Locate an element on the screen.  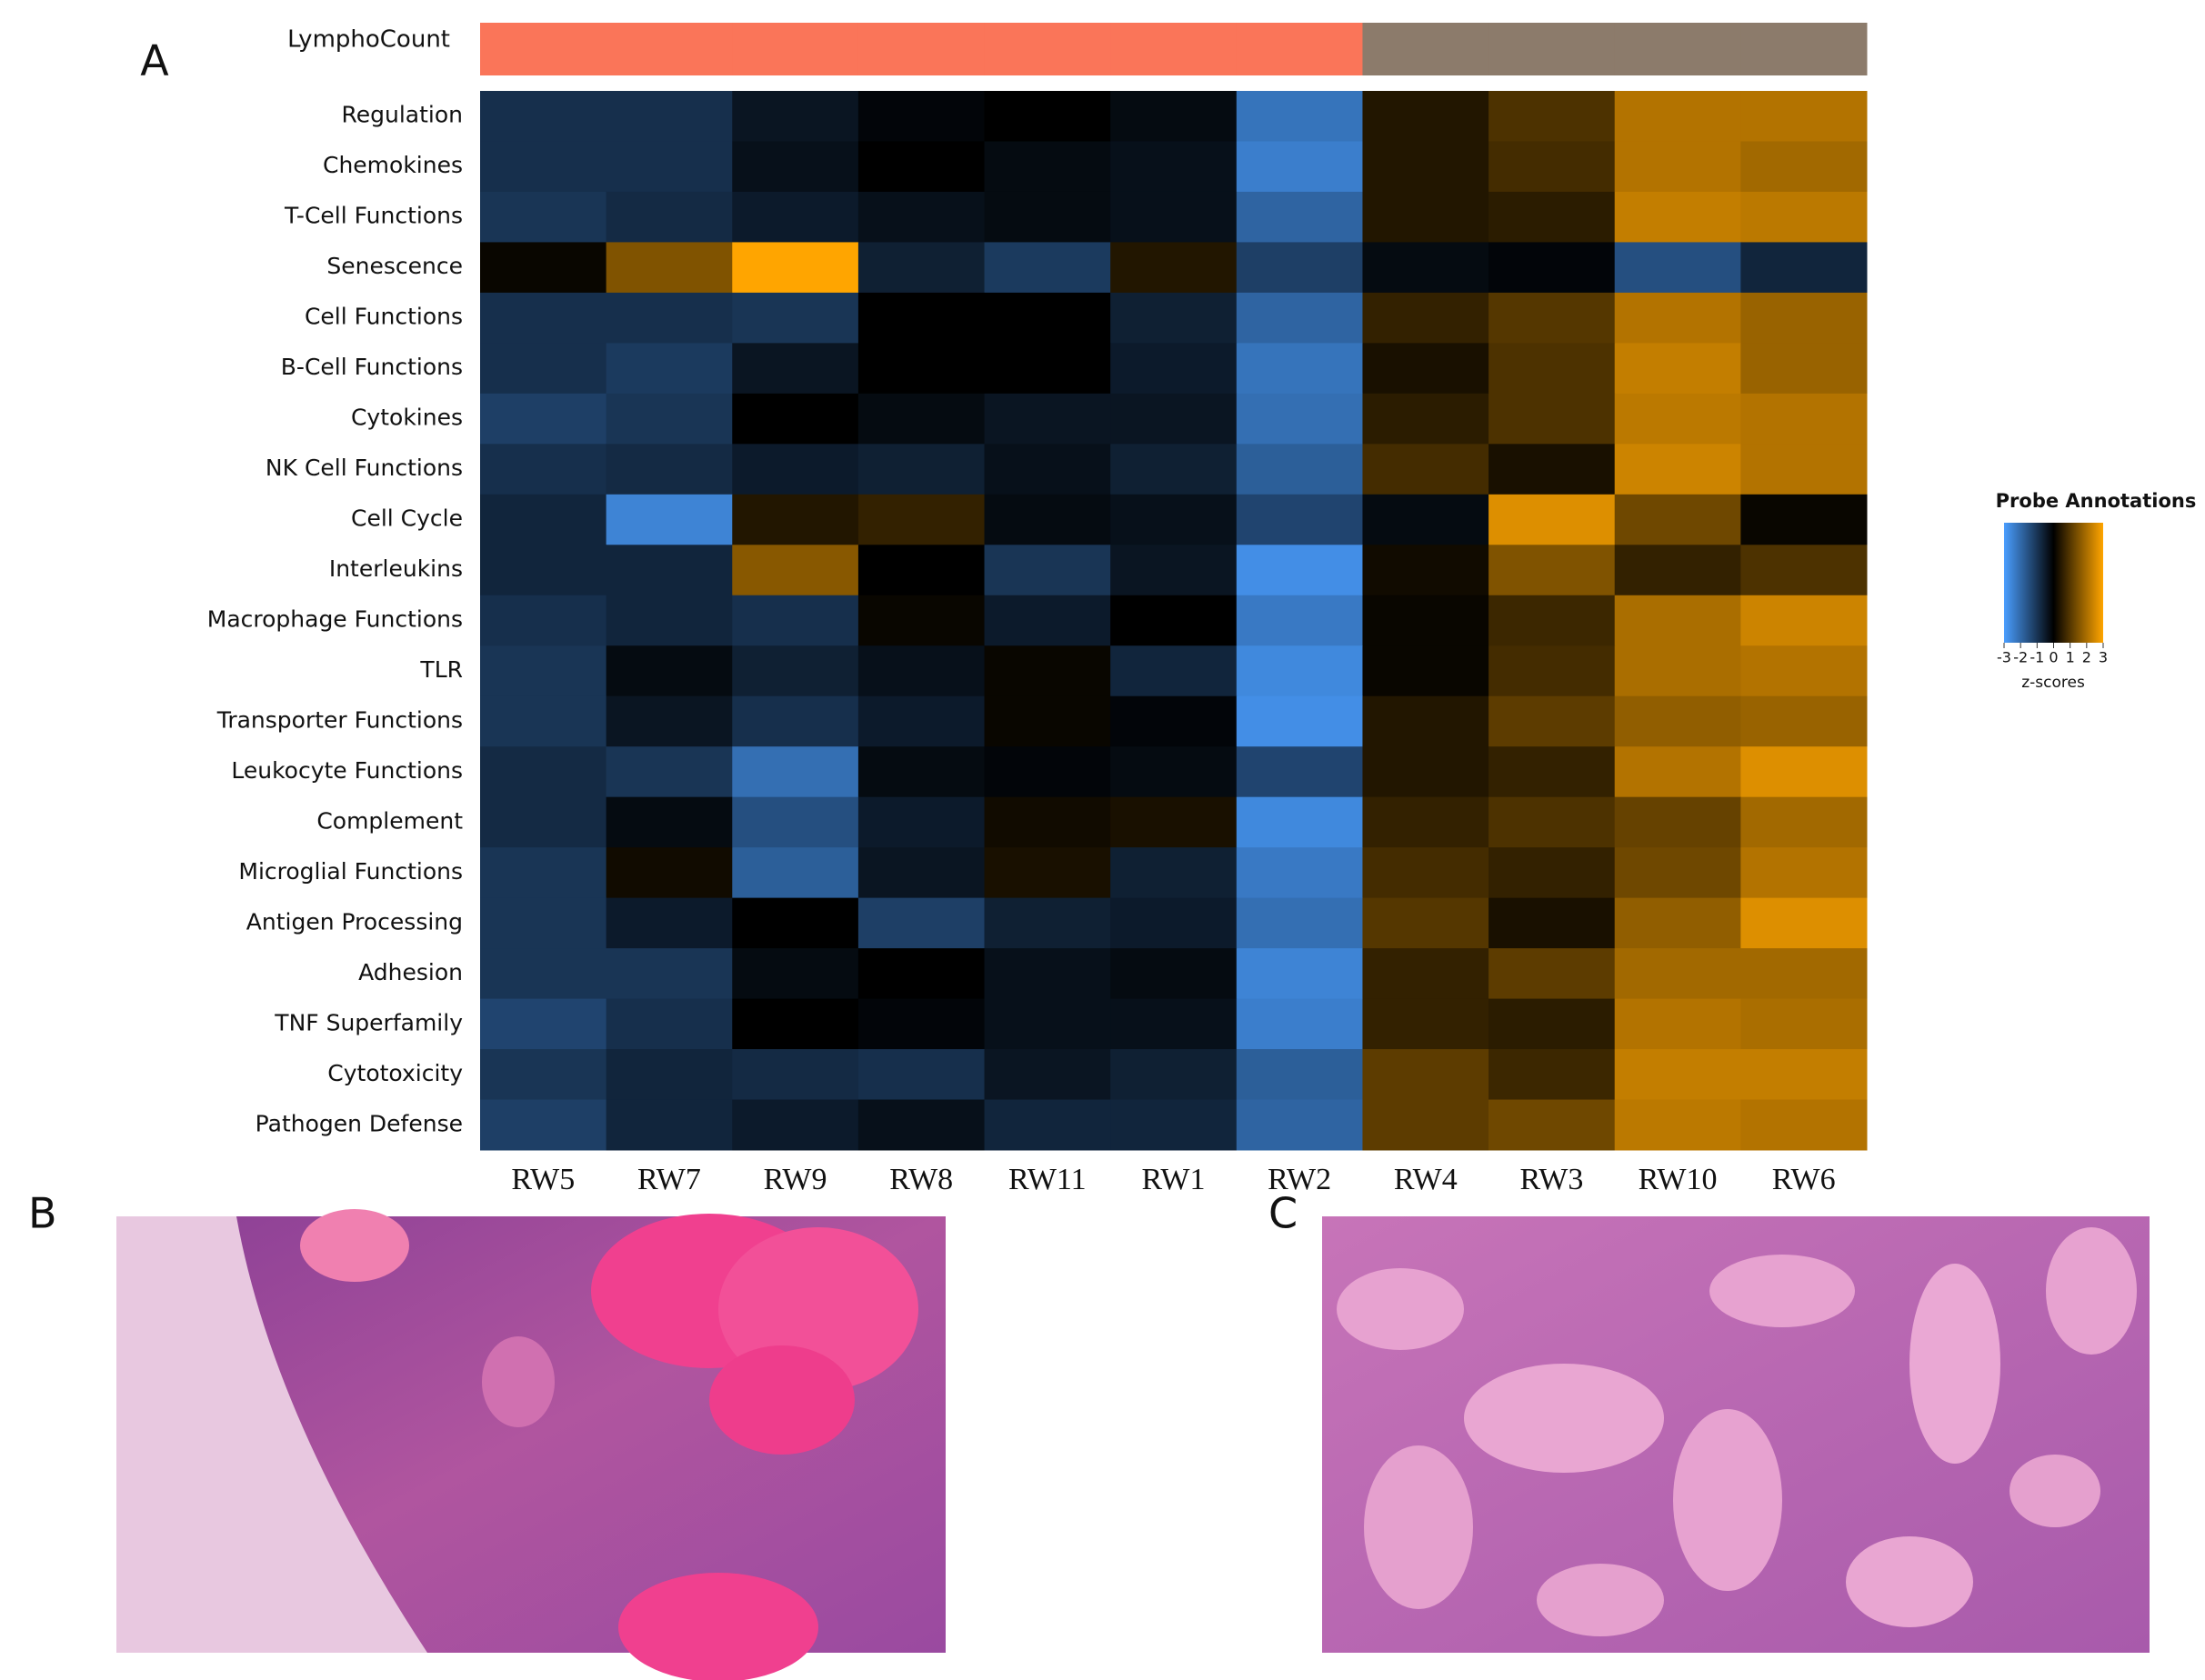
row-label: Antigen Processing is located at coordinates (354, 921).